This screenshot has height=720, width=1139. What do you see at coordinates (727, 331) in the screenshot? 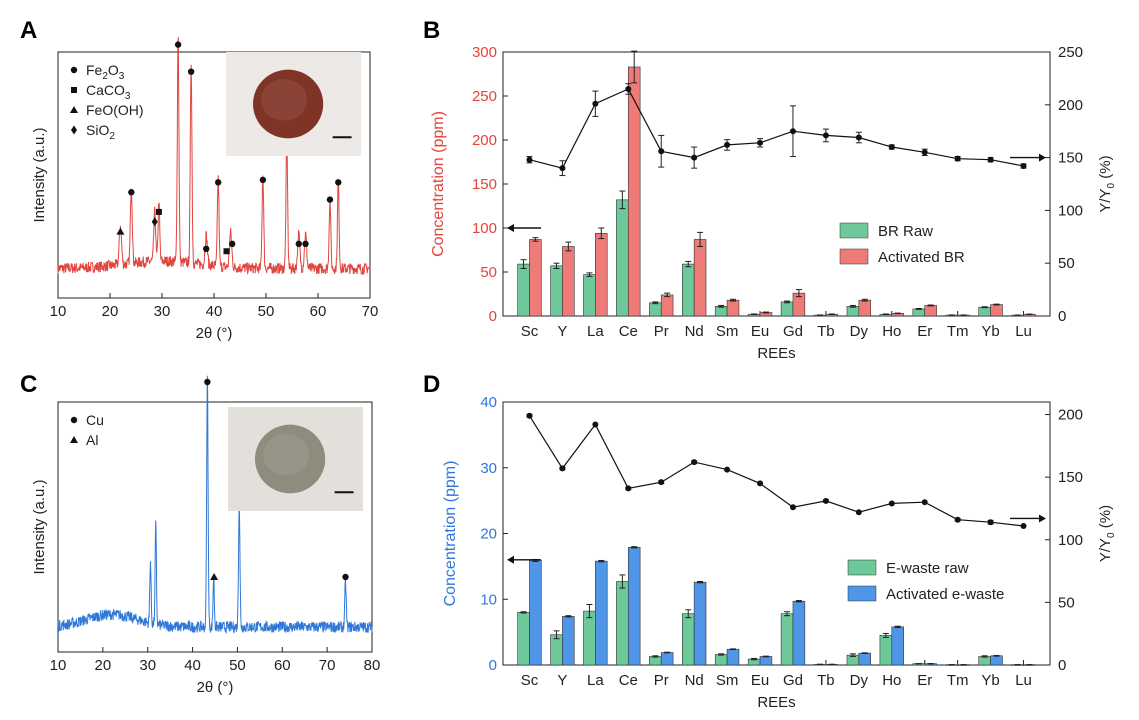
I see `x-tick-label: Sm` at bounding box center [727, 331].